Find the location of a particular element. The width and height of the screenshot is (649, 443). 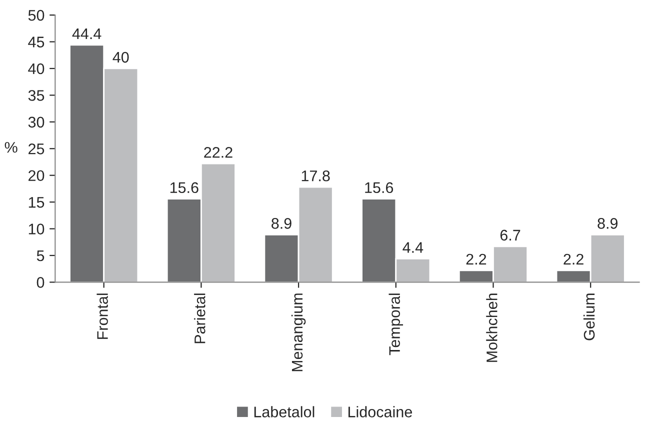

y-tick-label: 50 is located at coordinates (36, 15).